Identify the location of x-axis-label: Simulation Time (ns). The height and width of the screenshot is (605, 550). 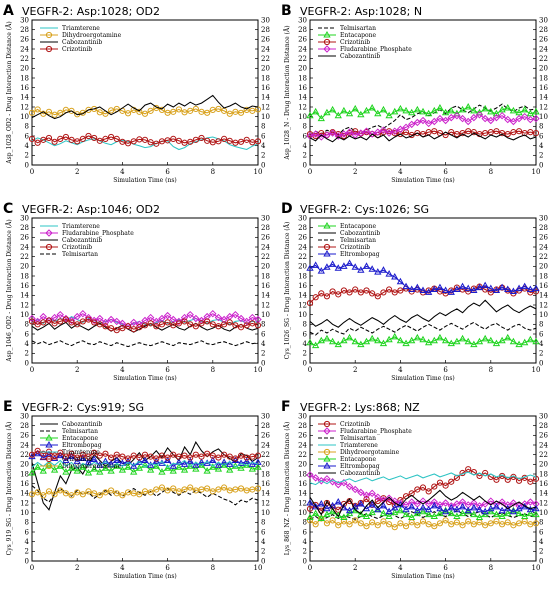
(423, 576).